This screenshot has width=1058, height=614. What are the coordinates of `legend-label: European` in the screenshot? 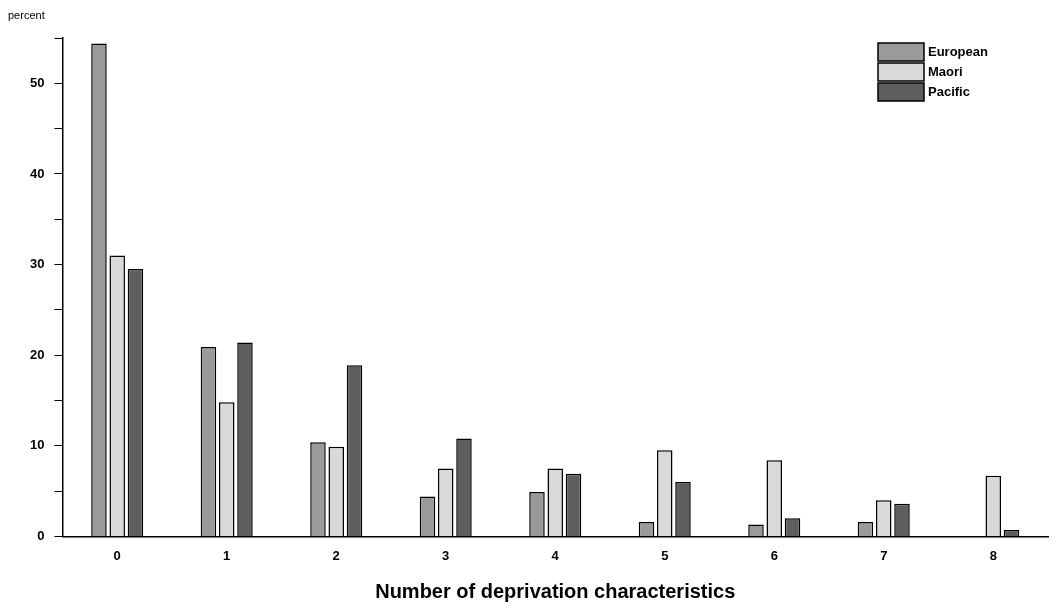 It's located at (958, 51).